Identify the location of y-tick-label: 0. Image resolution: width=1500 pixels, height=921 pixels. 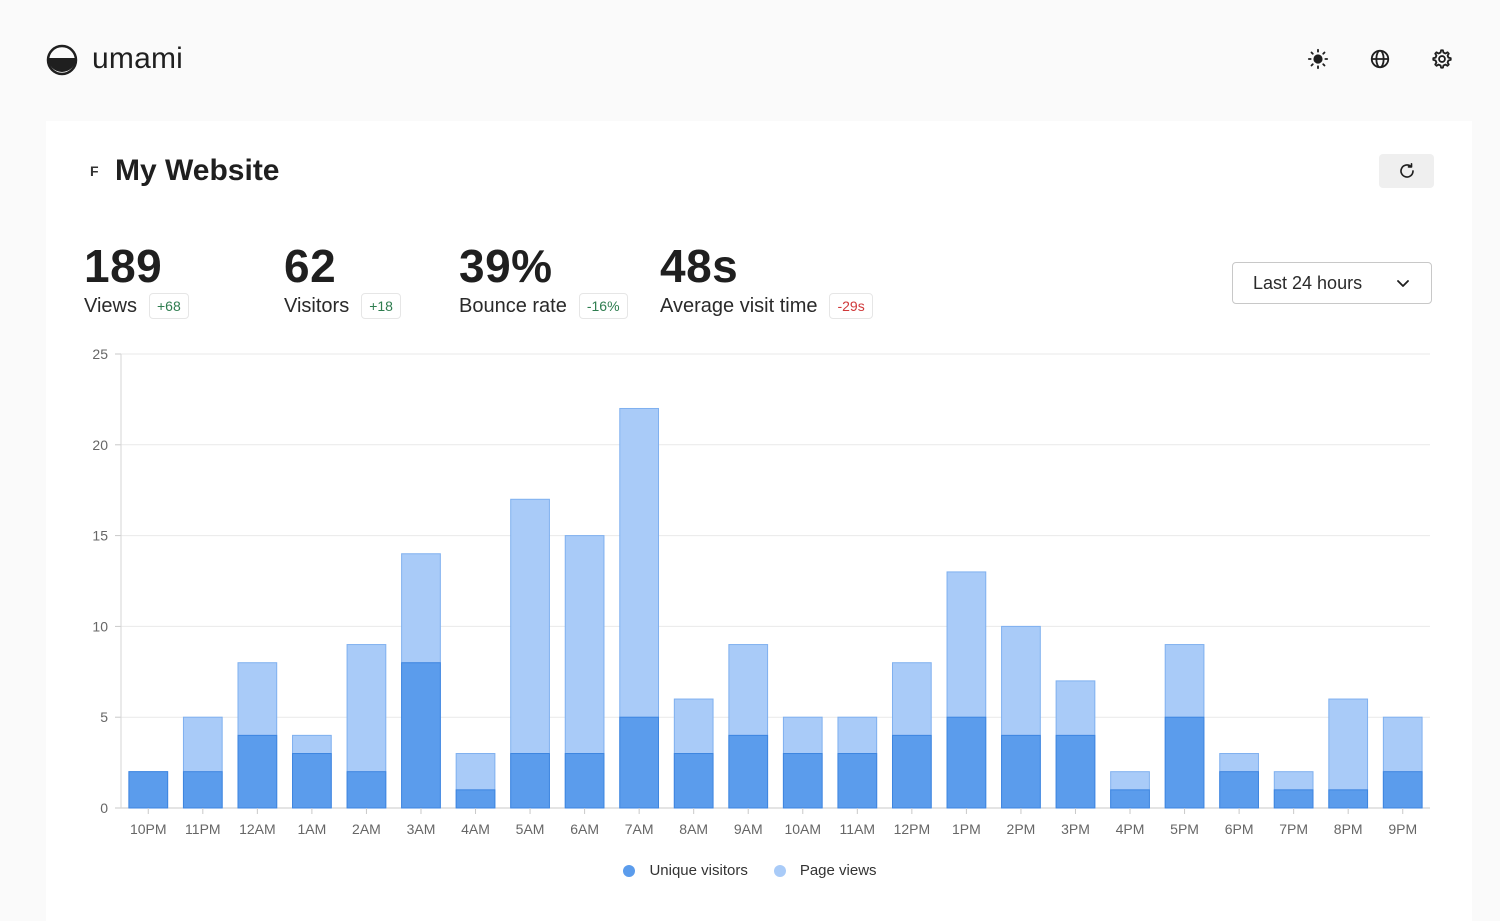
(104, 808).